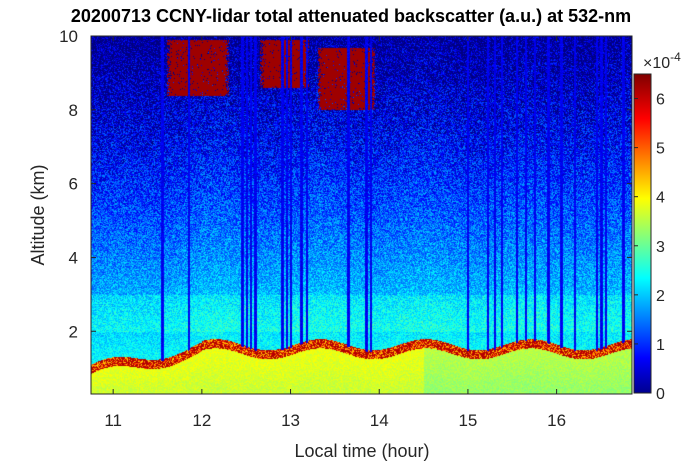 This screenshot has width=698, height=462. Describe the element at coordinates (73, 257) in the screenshot. I see `y-tick-label: 4` at that location.